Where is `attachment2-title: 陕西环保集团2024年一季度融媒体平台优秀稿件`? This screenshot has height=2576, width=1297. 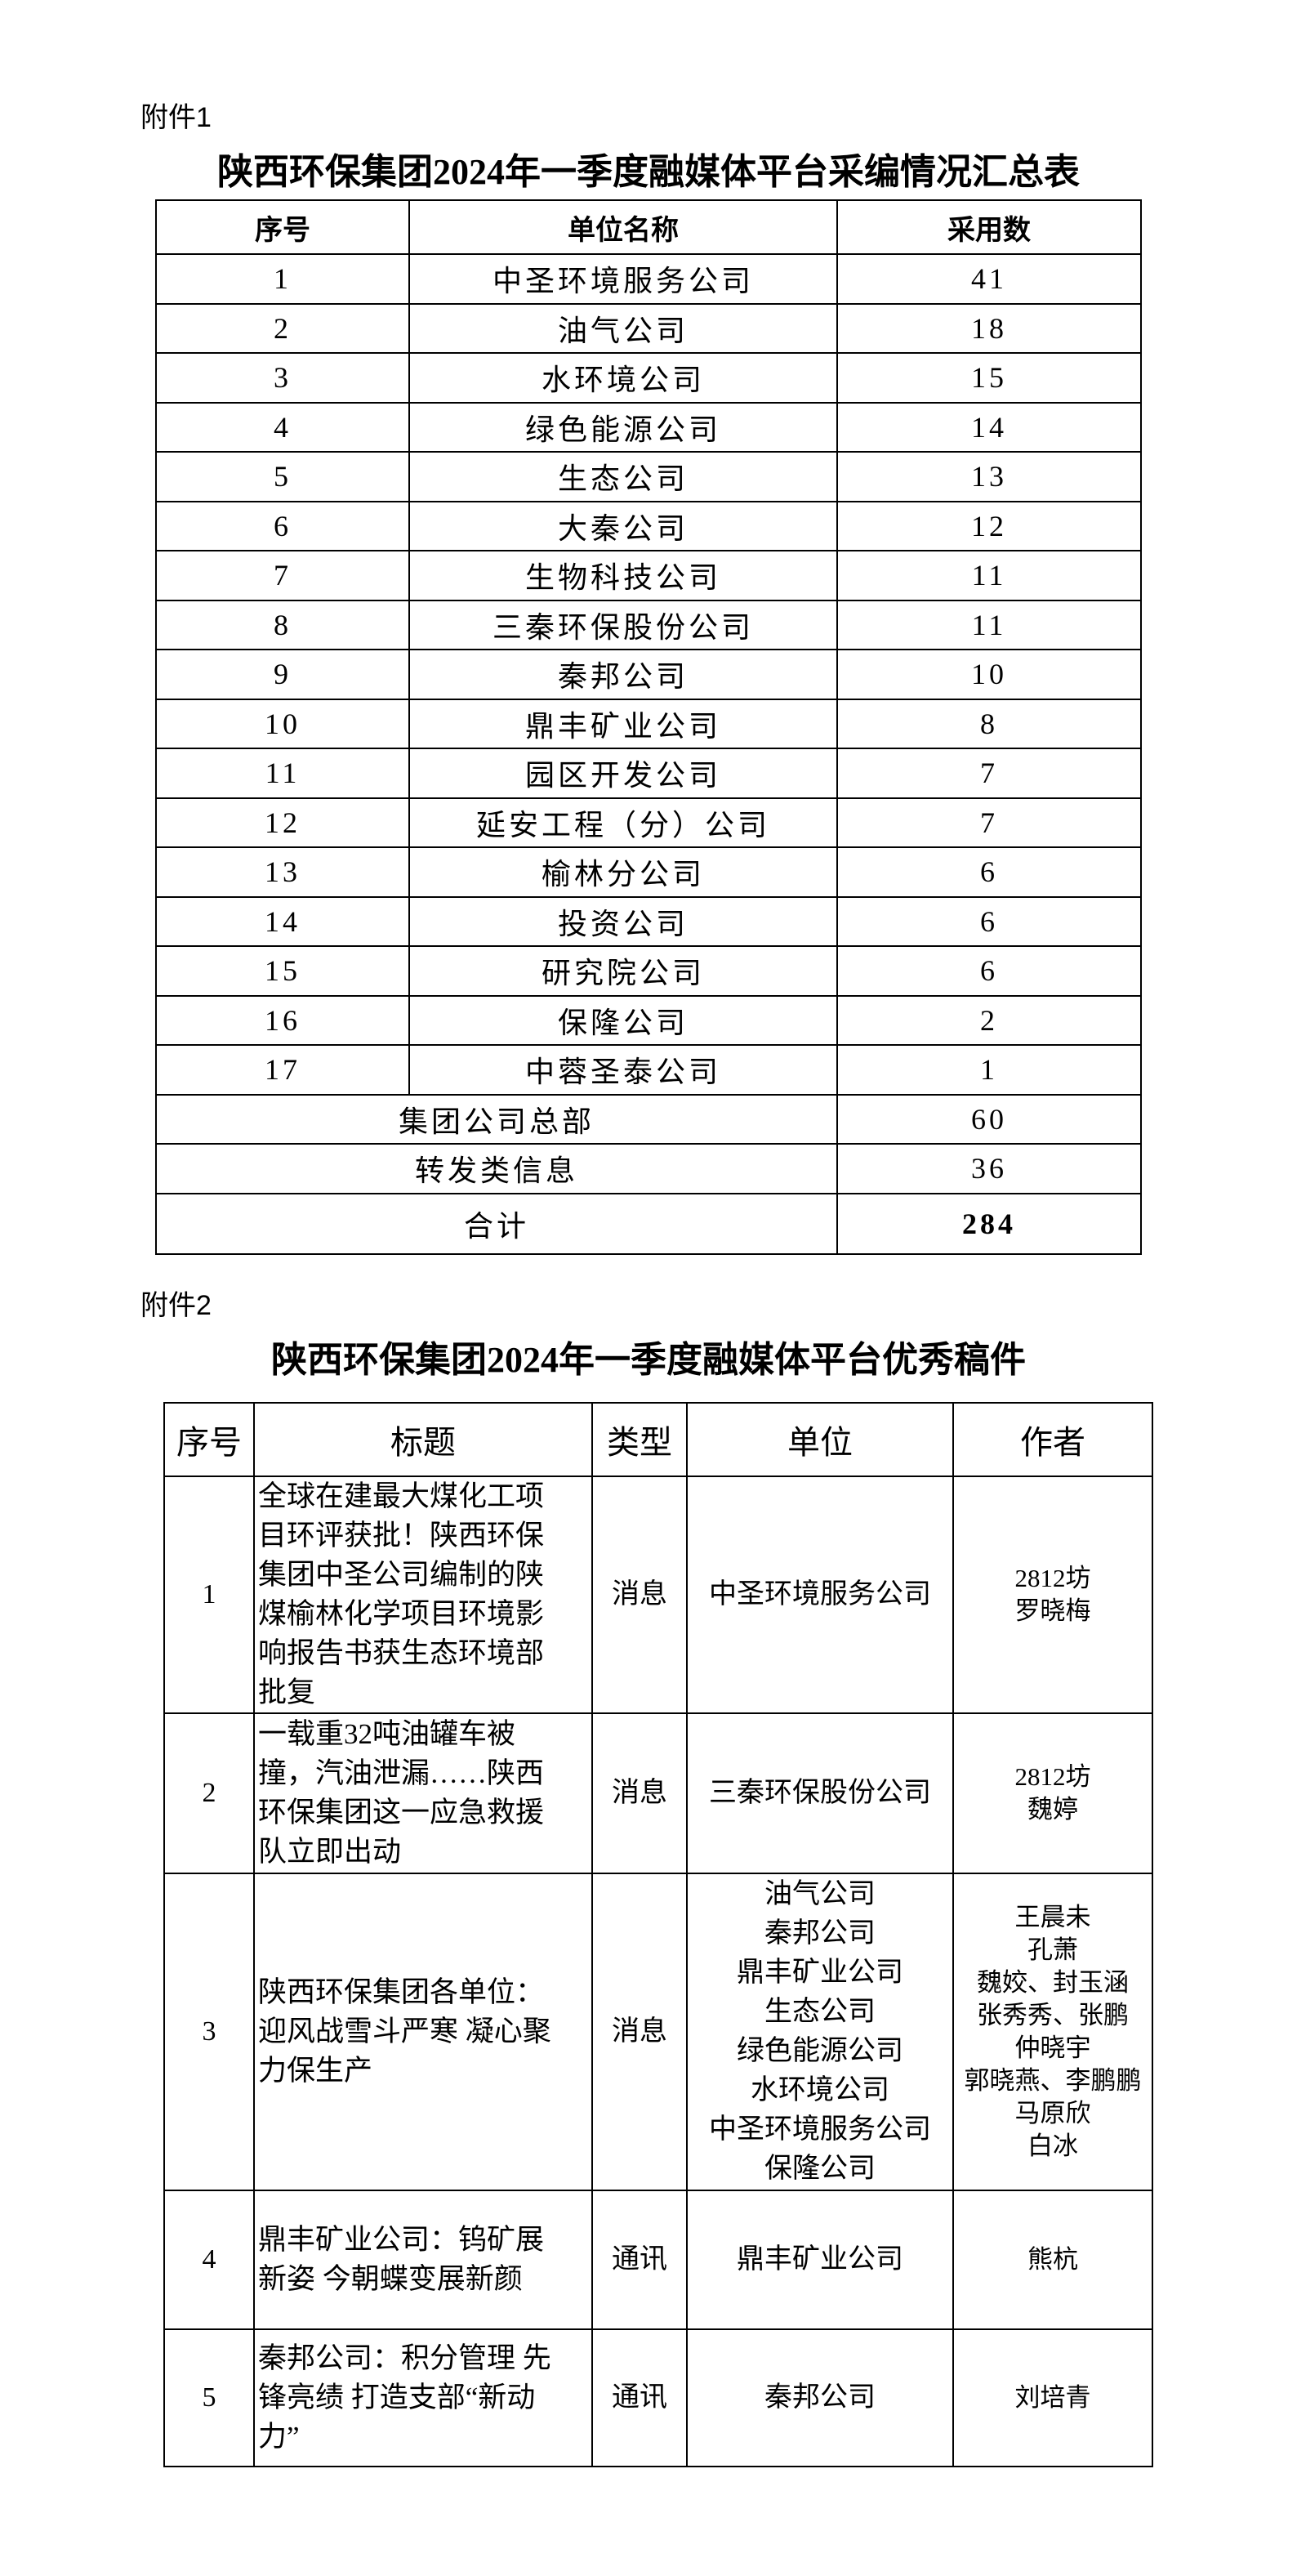
attachment2-title: 陕西环保集团2024年一季度融媒体平台优秀稿件 is located at coordinates (648, 1360).